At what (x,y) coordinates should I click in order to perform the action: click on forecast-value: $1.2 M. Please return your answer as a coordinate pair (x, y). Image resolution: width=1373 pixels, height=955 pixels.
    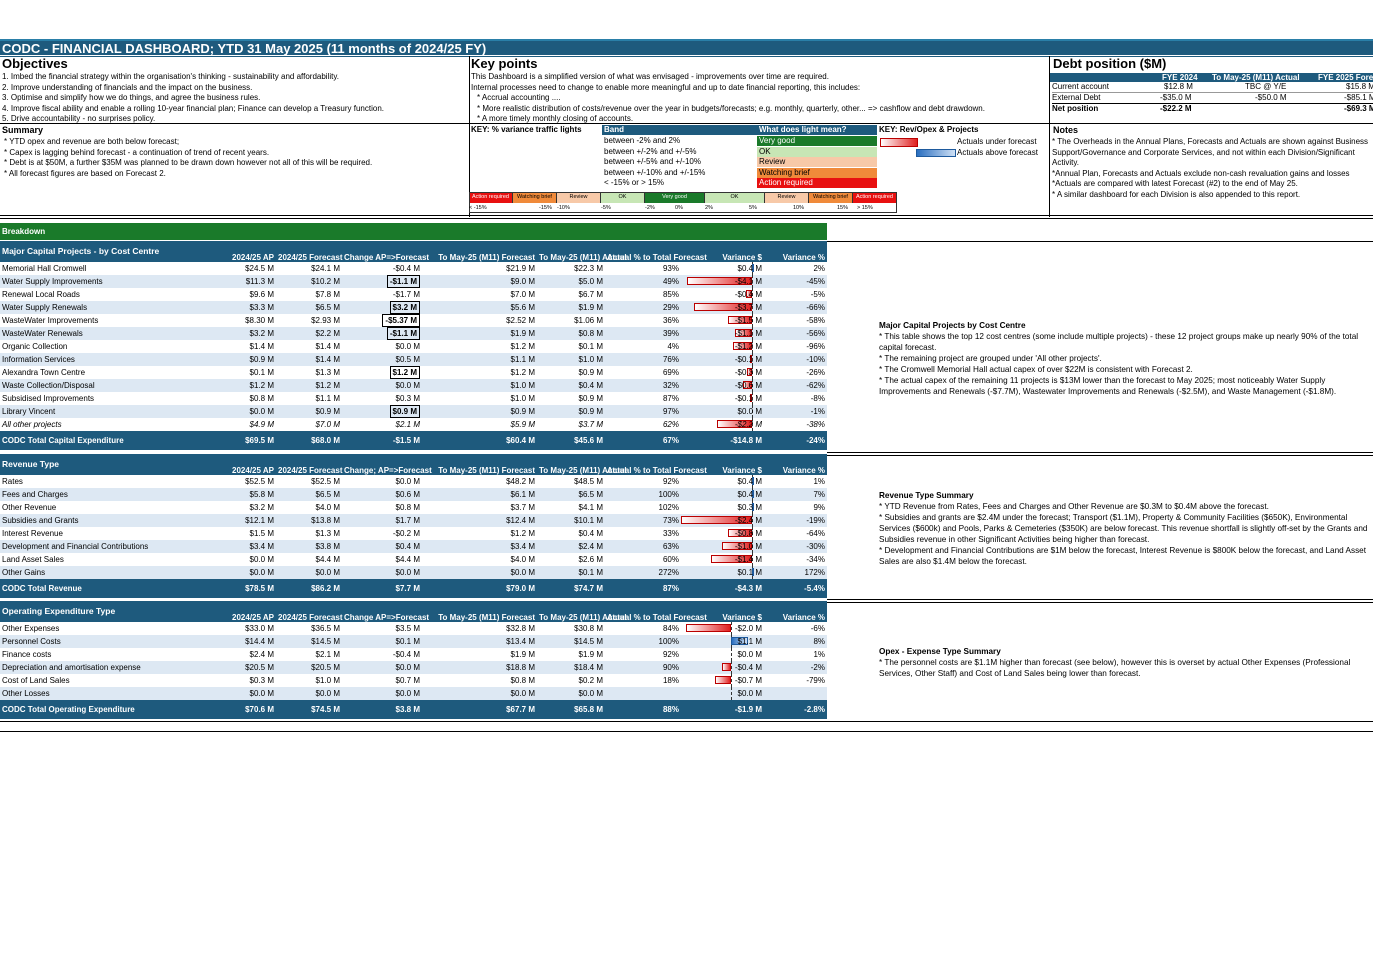
    Looking at the image, I should click on (309, 385).